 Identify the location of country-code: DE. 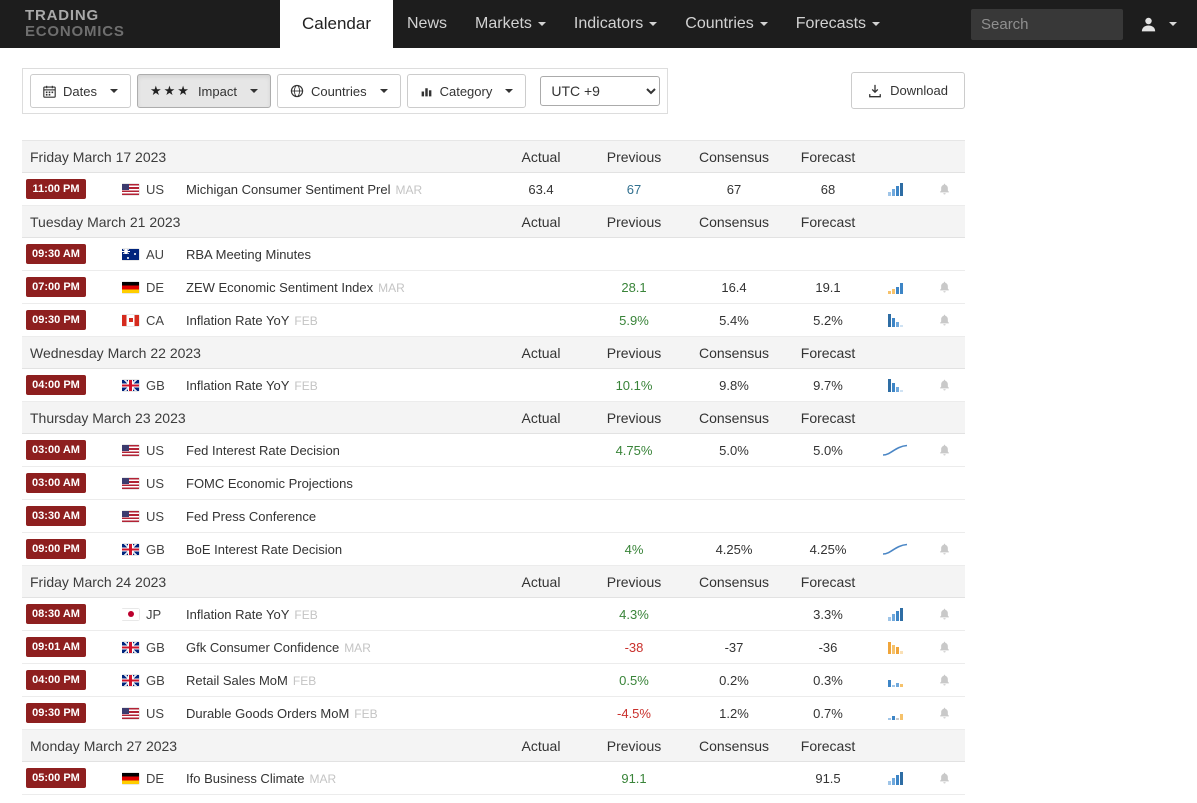
(155, 287).